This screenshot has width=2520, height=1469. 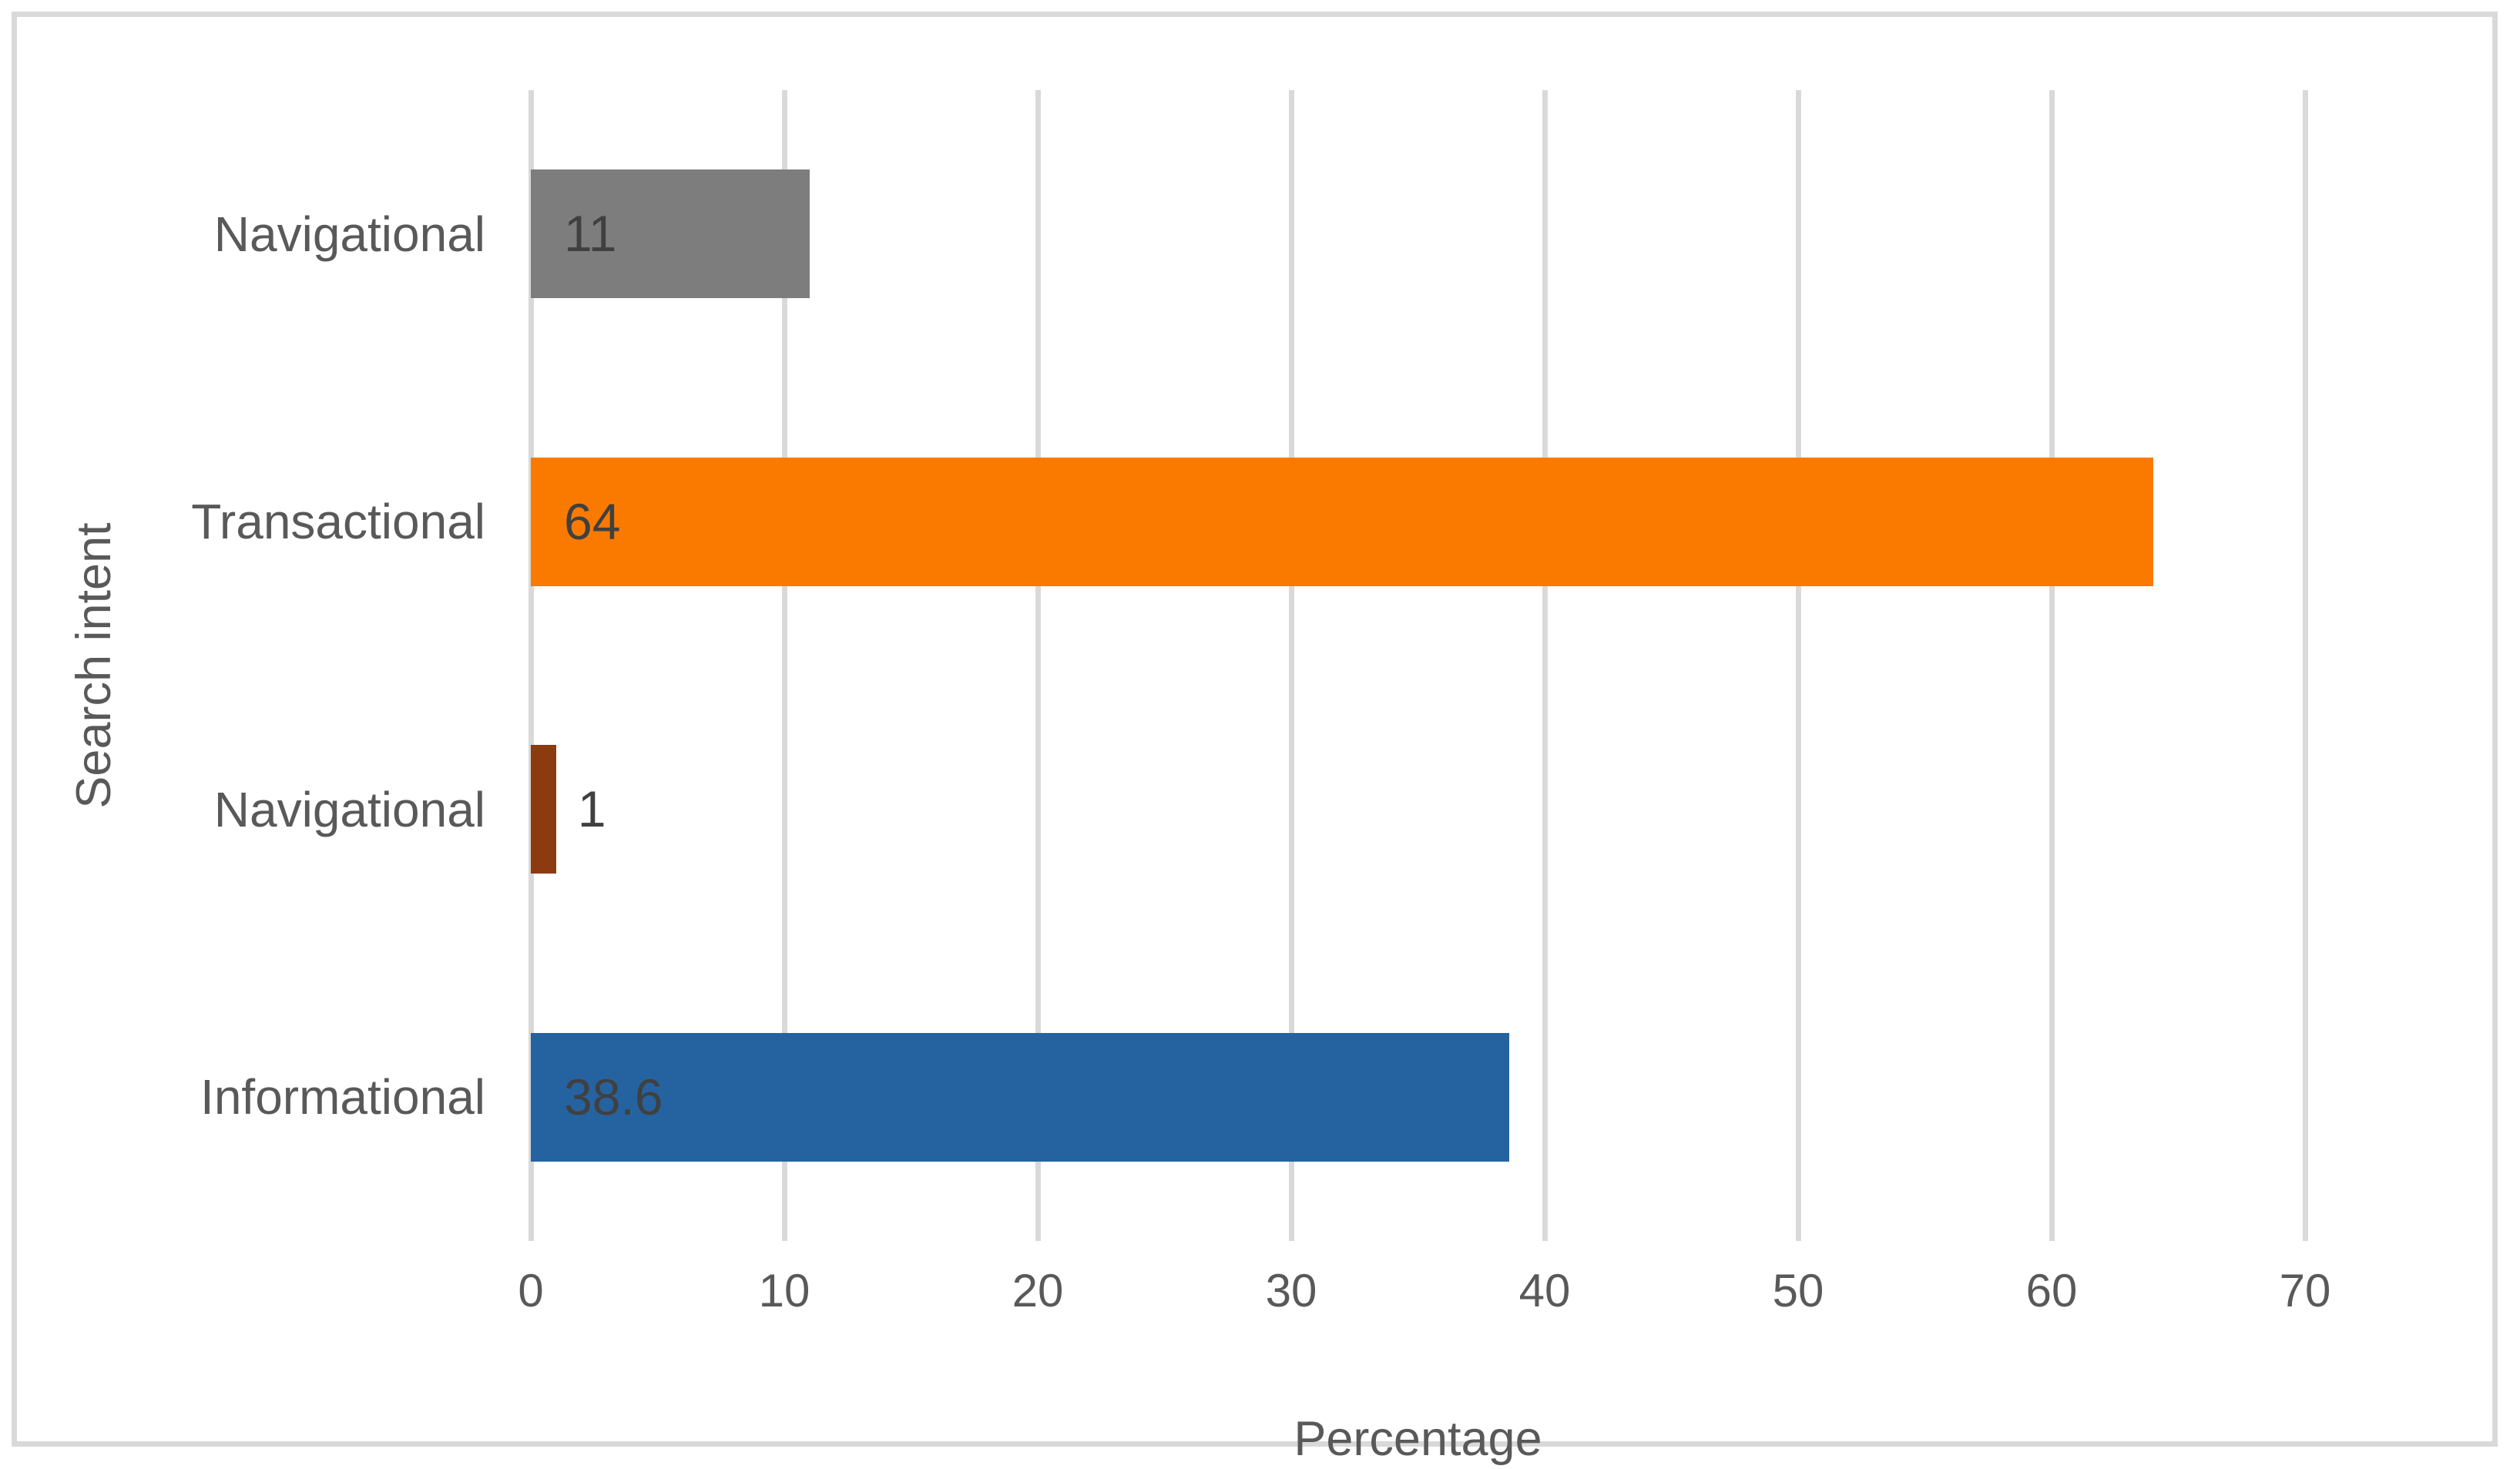 What do you see at coordinates (784, 1291) in the screenshot?
I see `x-tick-label: 10` at bounding box center [784, 1291].